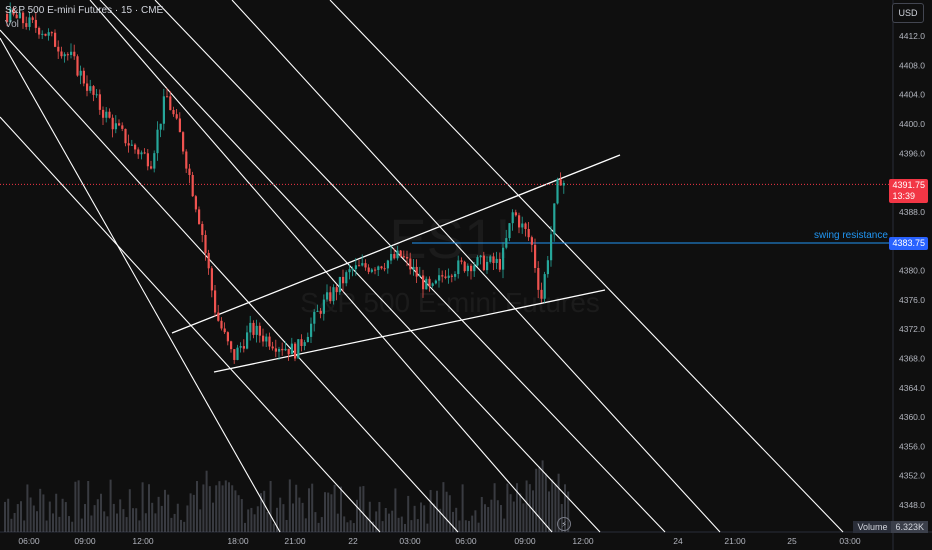 The height and width of the screenshot is (550, 932). I want to click on x-tick-label: 21:00, so click(735, 541).